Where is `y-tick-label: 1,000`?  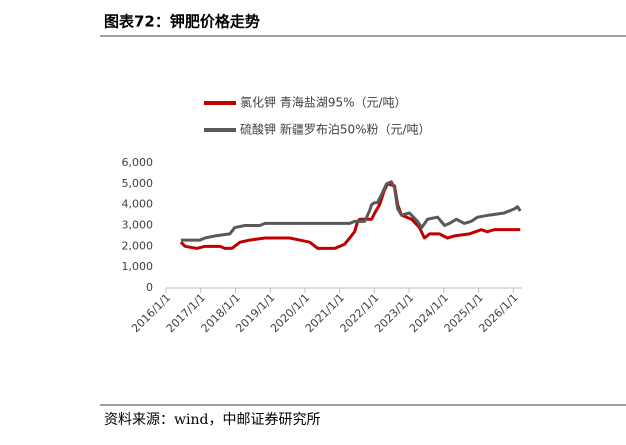 y-tick-label: 1,000 is located at coordinates (138, 266).